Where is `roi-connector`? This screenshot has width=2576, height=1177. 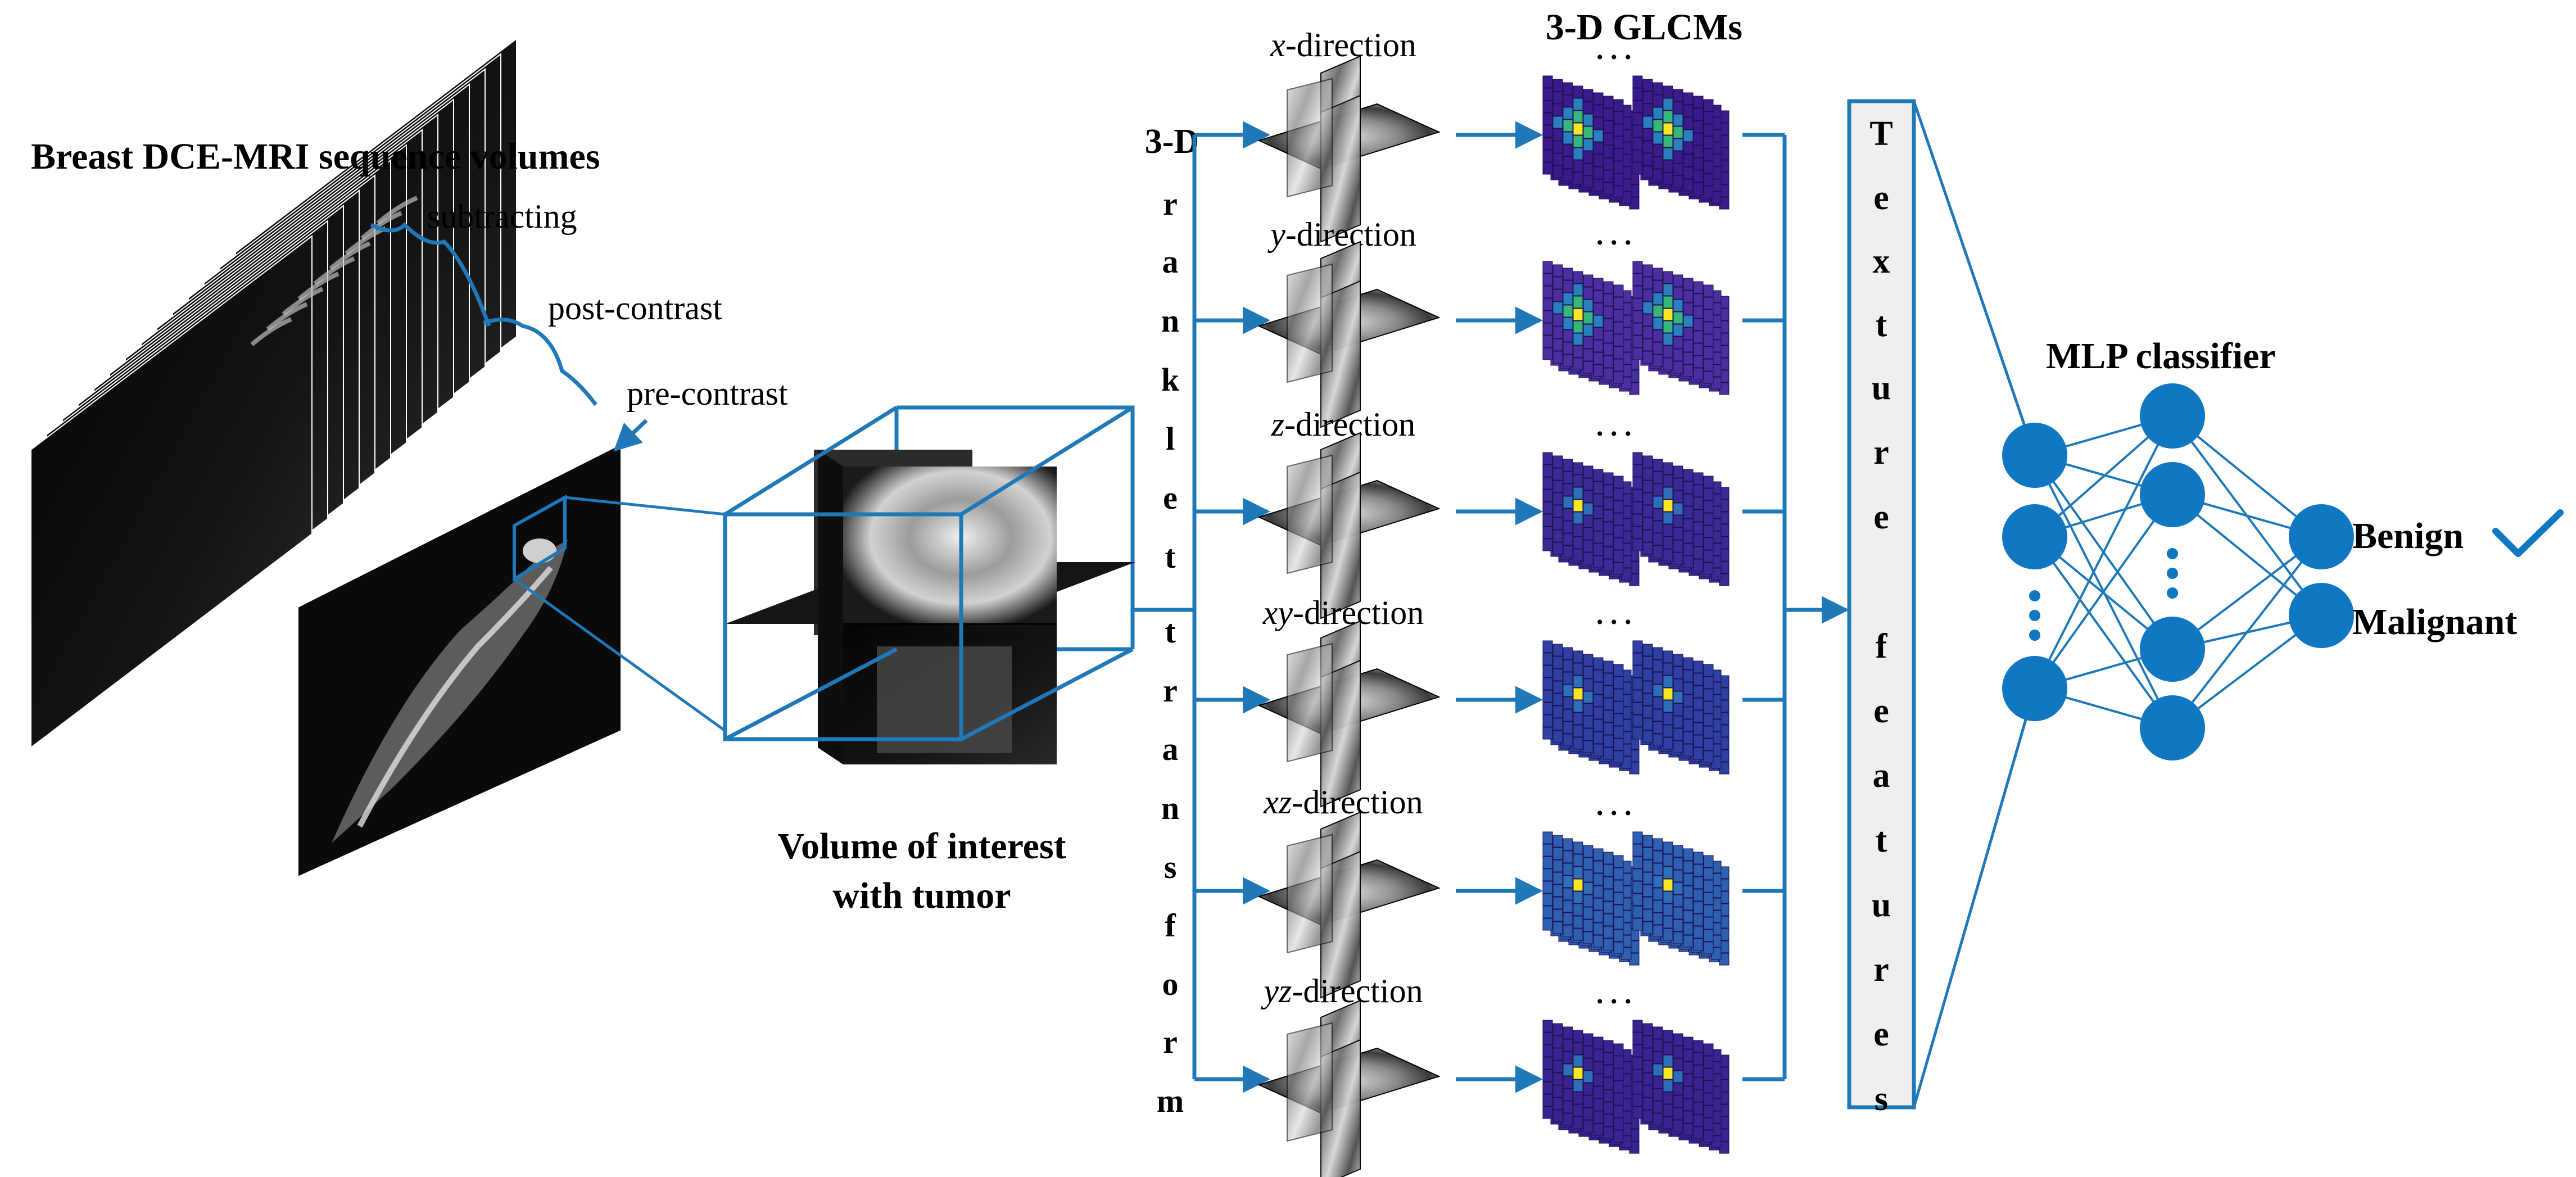 roi-connector is located at coordinates (619, 613).